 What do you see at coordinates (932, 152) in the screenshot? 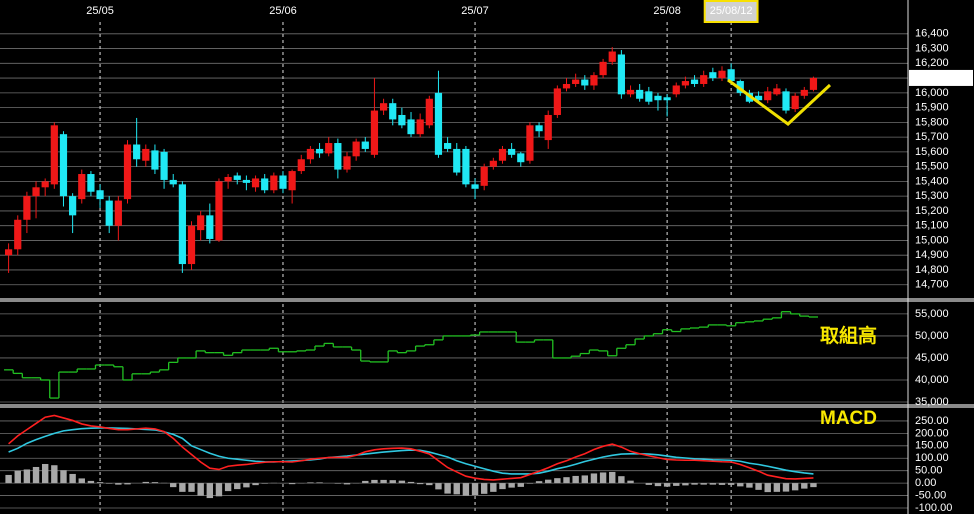
I see `y-tick-label: 15,600` at bounding box center [932, 152].